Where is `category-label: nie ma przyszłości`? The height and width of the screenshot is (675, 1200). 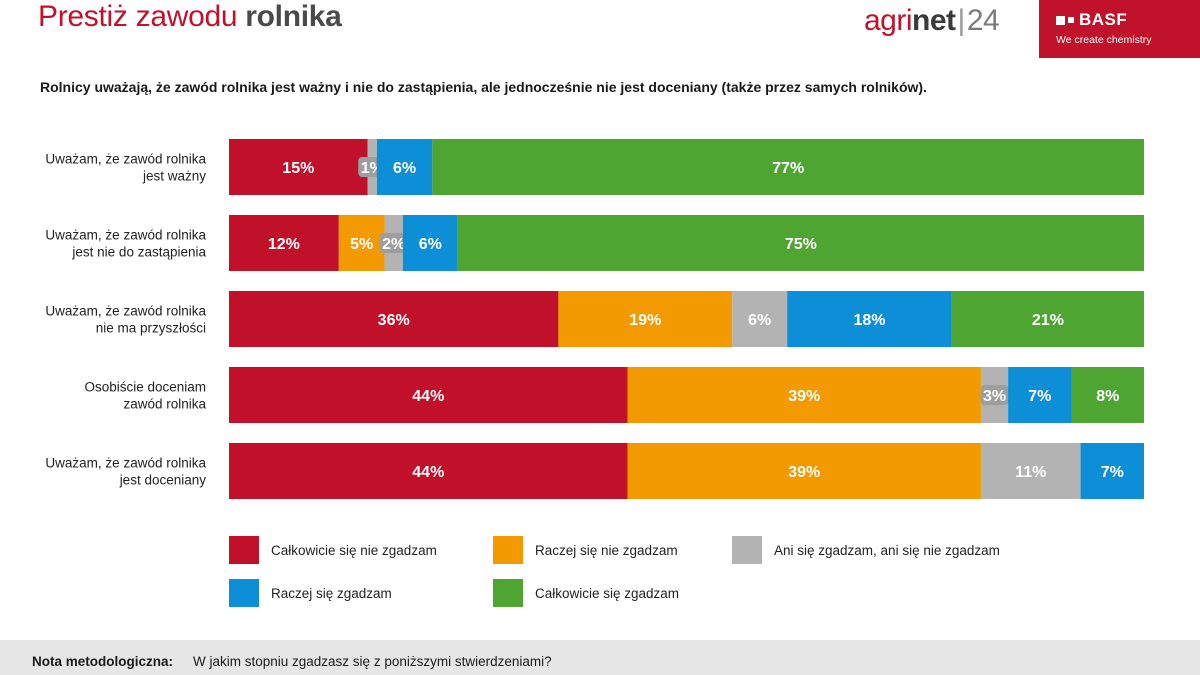
category-label: nie ma przyszłości is located at coordinates (151, 328).